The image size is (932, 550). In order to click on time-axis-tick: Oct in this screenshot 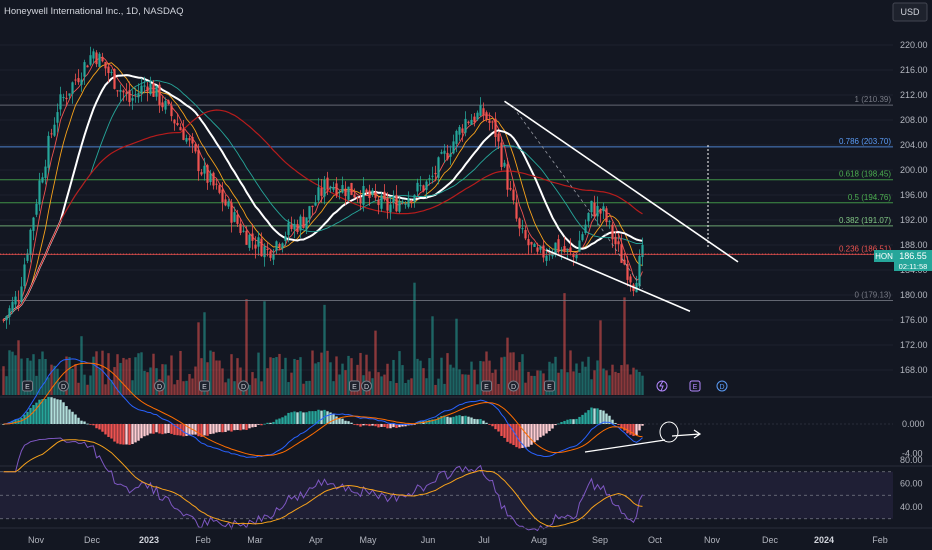, I will do `click(655, 540)`.